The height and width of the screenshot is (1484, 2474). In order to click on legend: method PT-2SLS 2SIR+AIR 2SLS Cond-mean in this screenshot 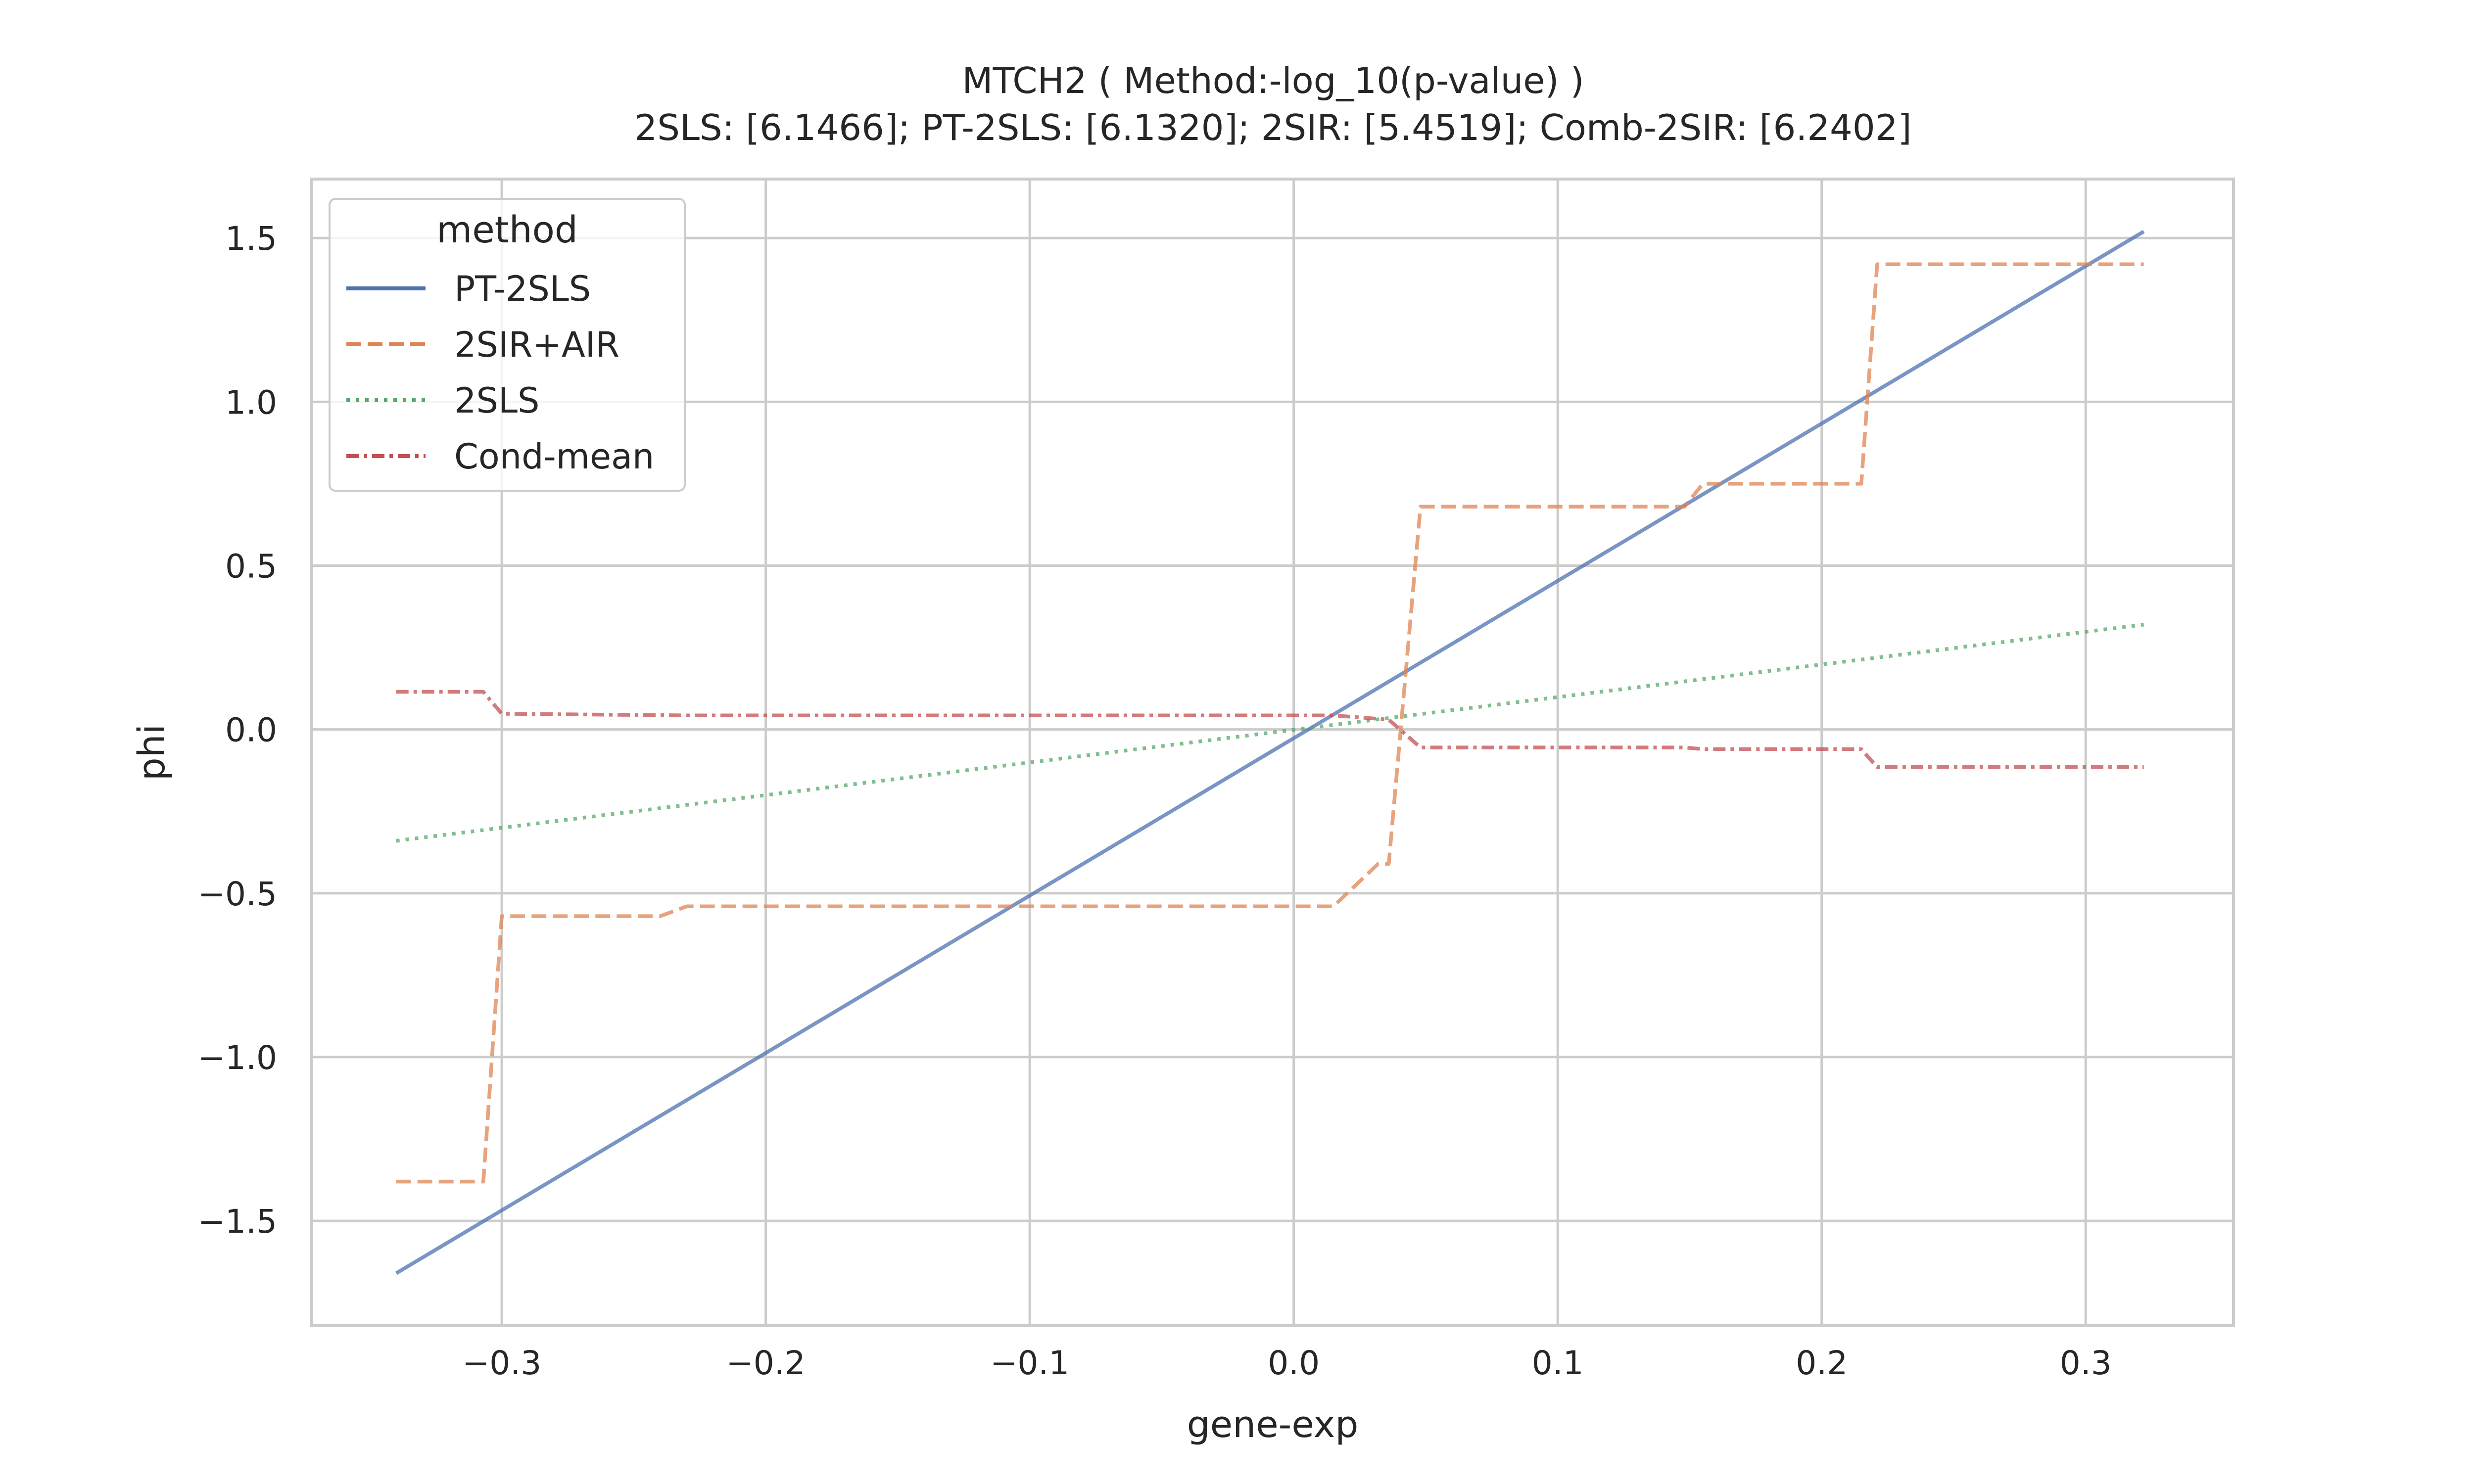, I will do `click(507, 345)`.